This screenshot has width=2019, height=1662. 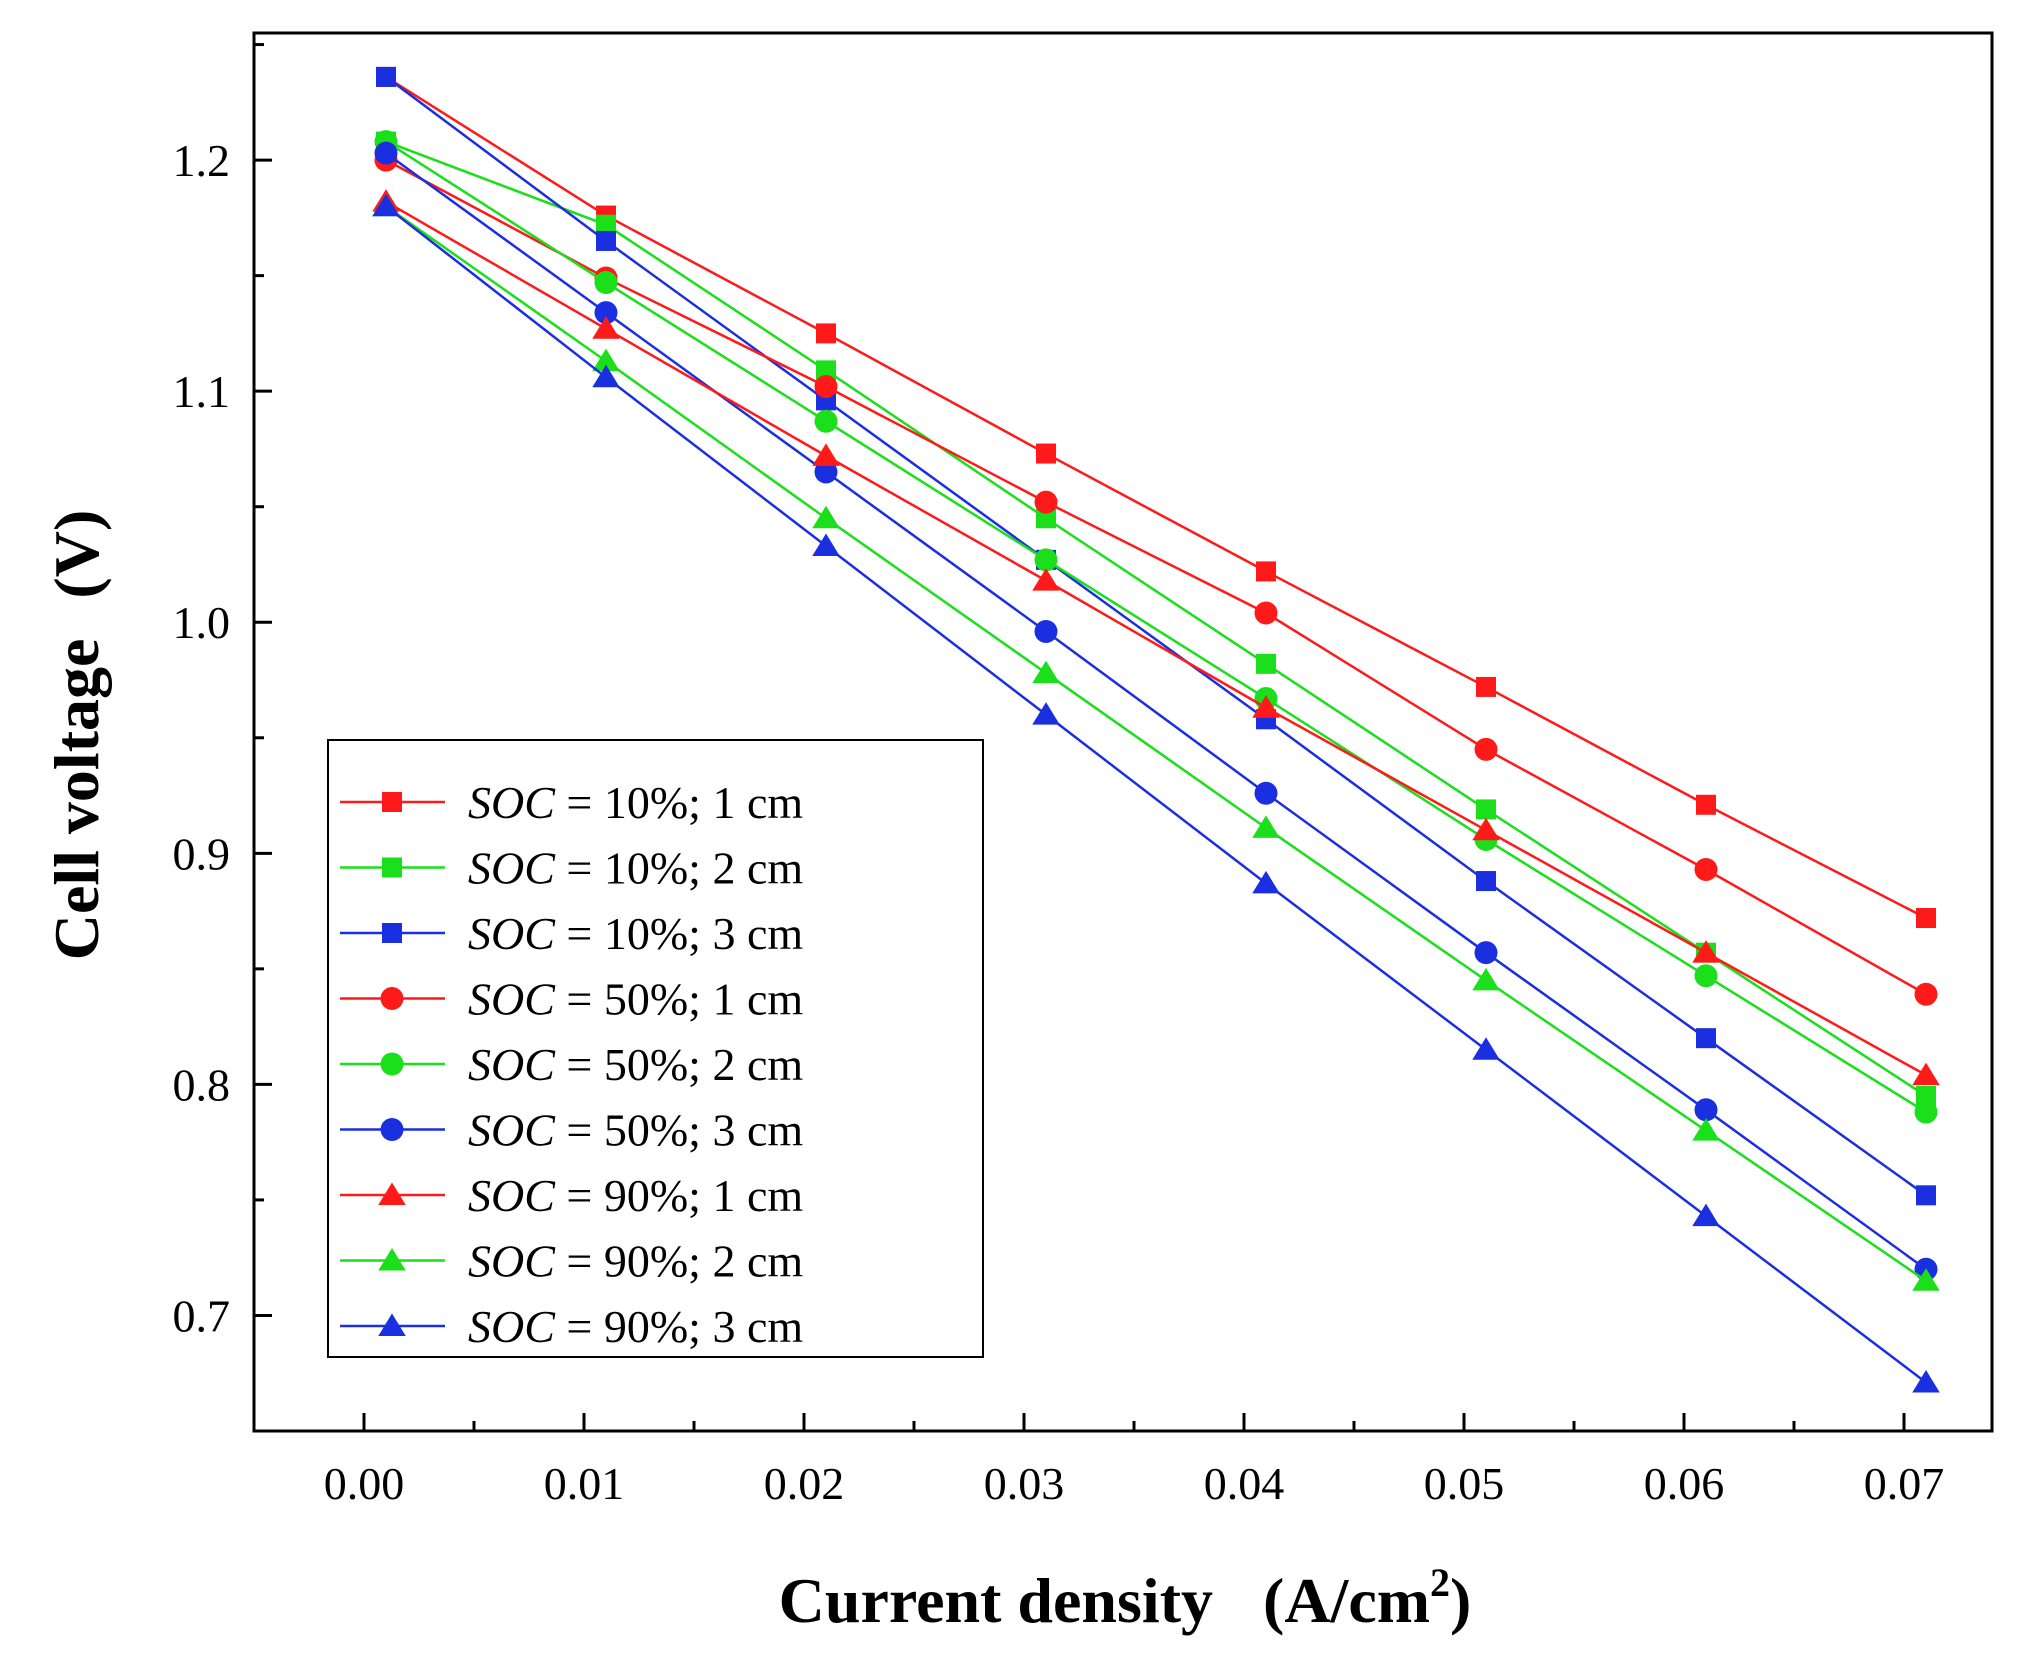 What do you see at coordinates (635, 933) in the screenshot?
I see `legend-label: SOC = 10%; 3 cm` at bounding box center [635, 933].